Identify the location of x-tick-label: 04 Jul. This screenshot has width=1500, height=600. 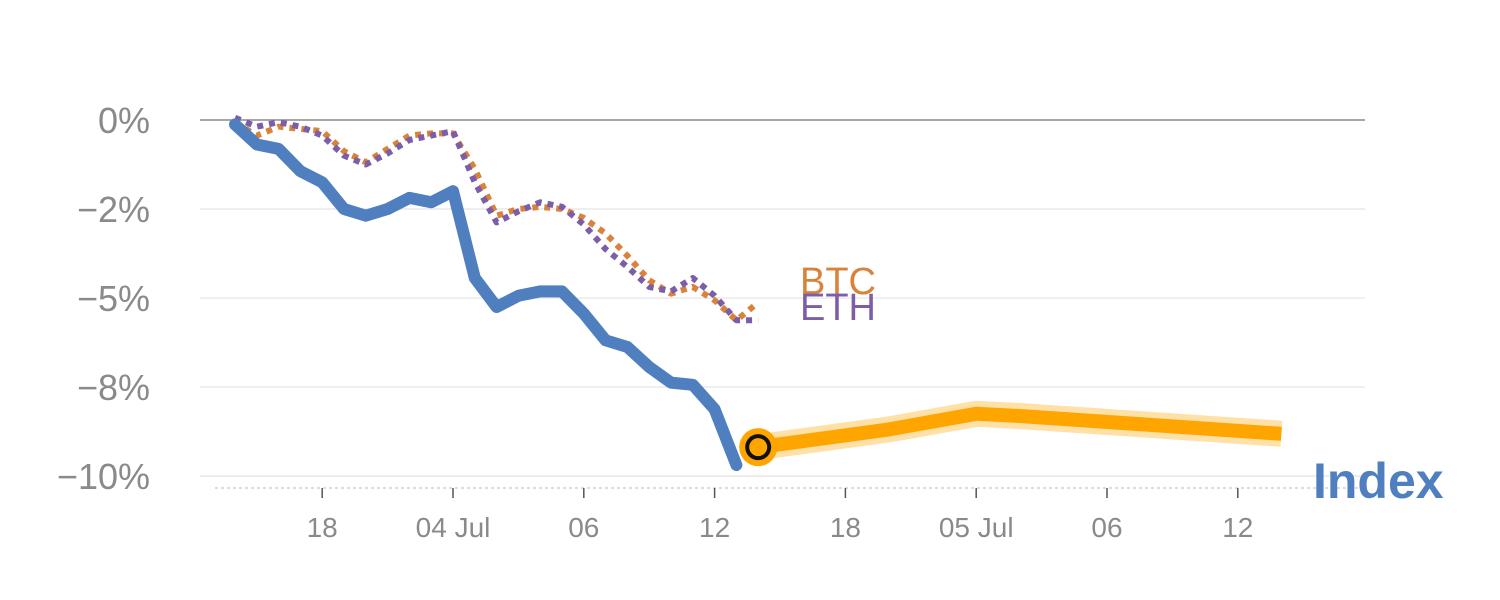
(453, 527).